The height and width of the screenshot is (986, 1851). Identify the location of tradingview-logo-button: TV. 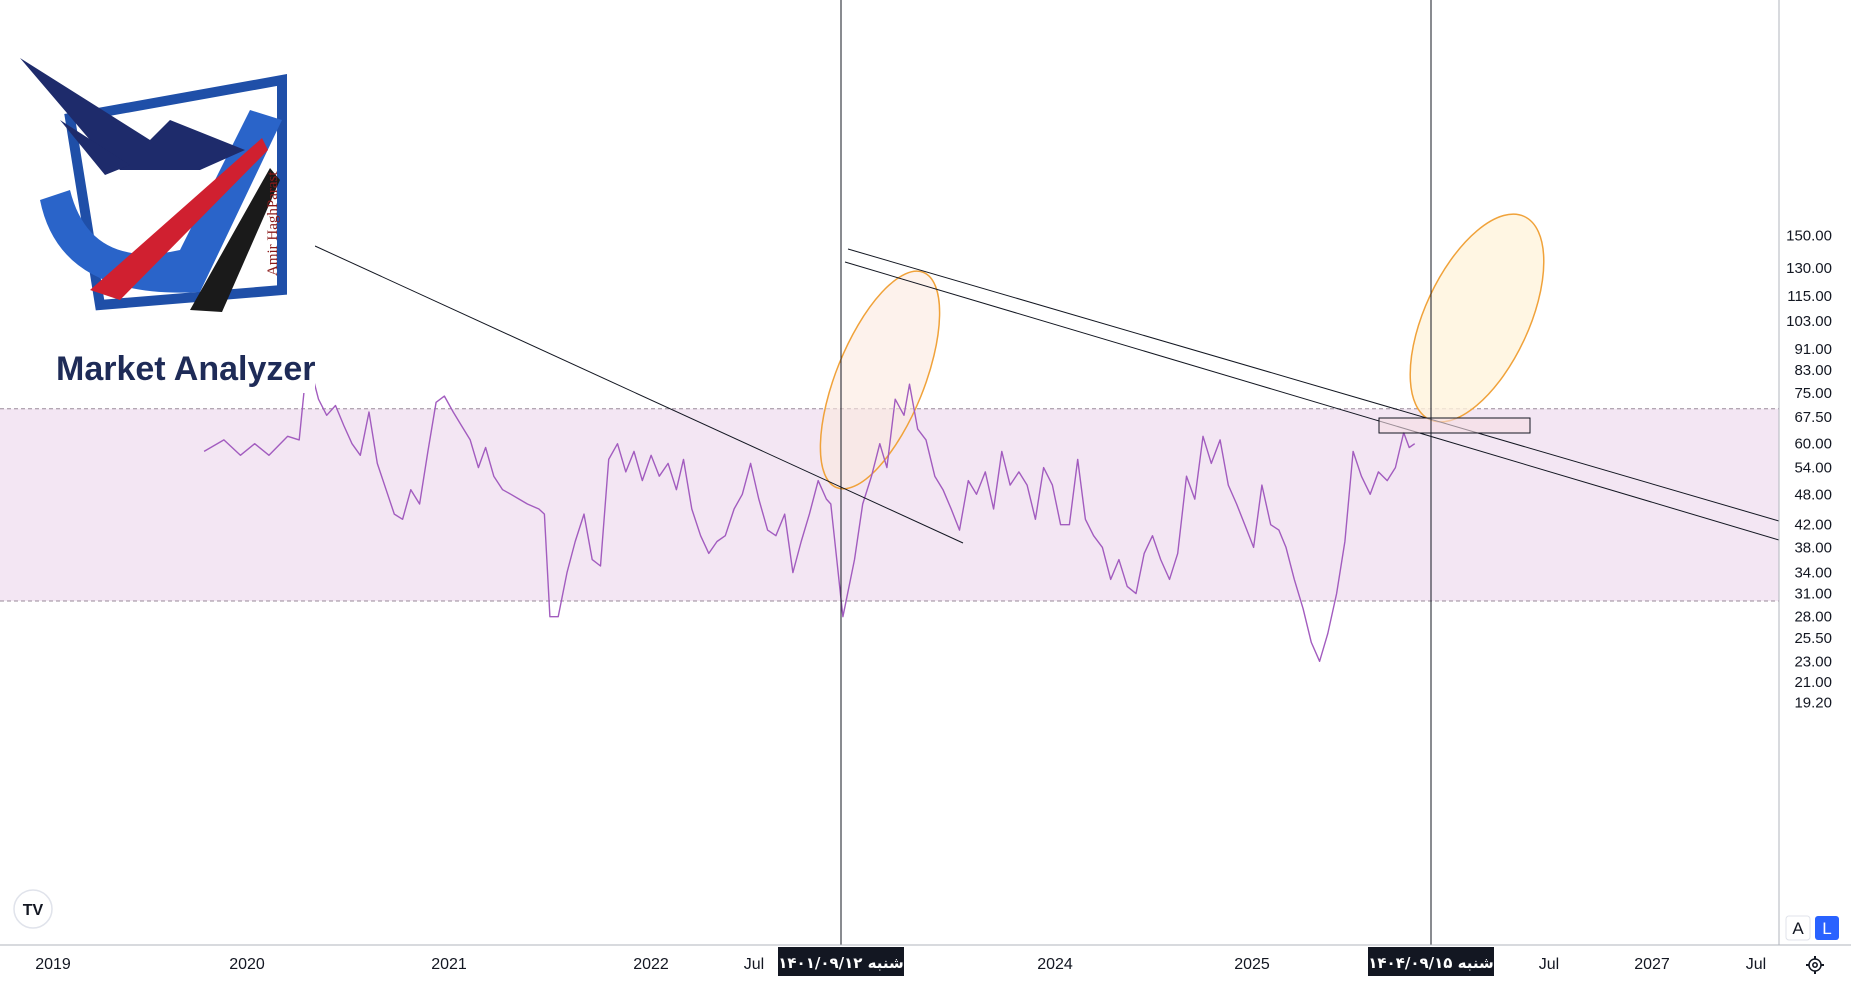
(33, 909).